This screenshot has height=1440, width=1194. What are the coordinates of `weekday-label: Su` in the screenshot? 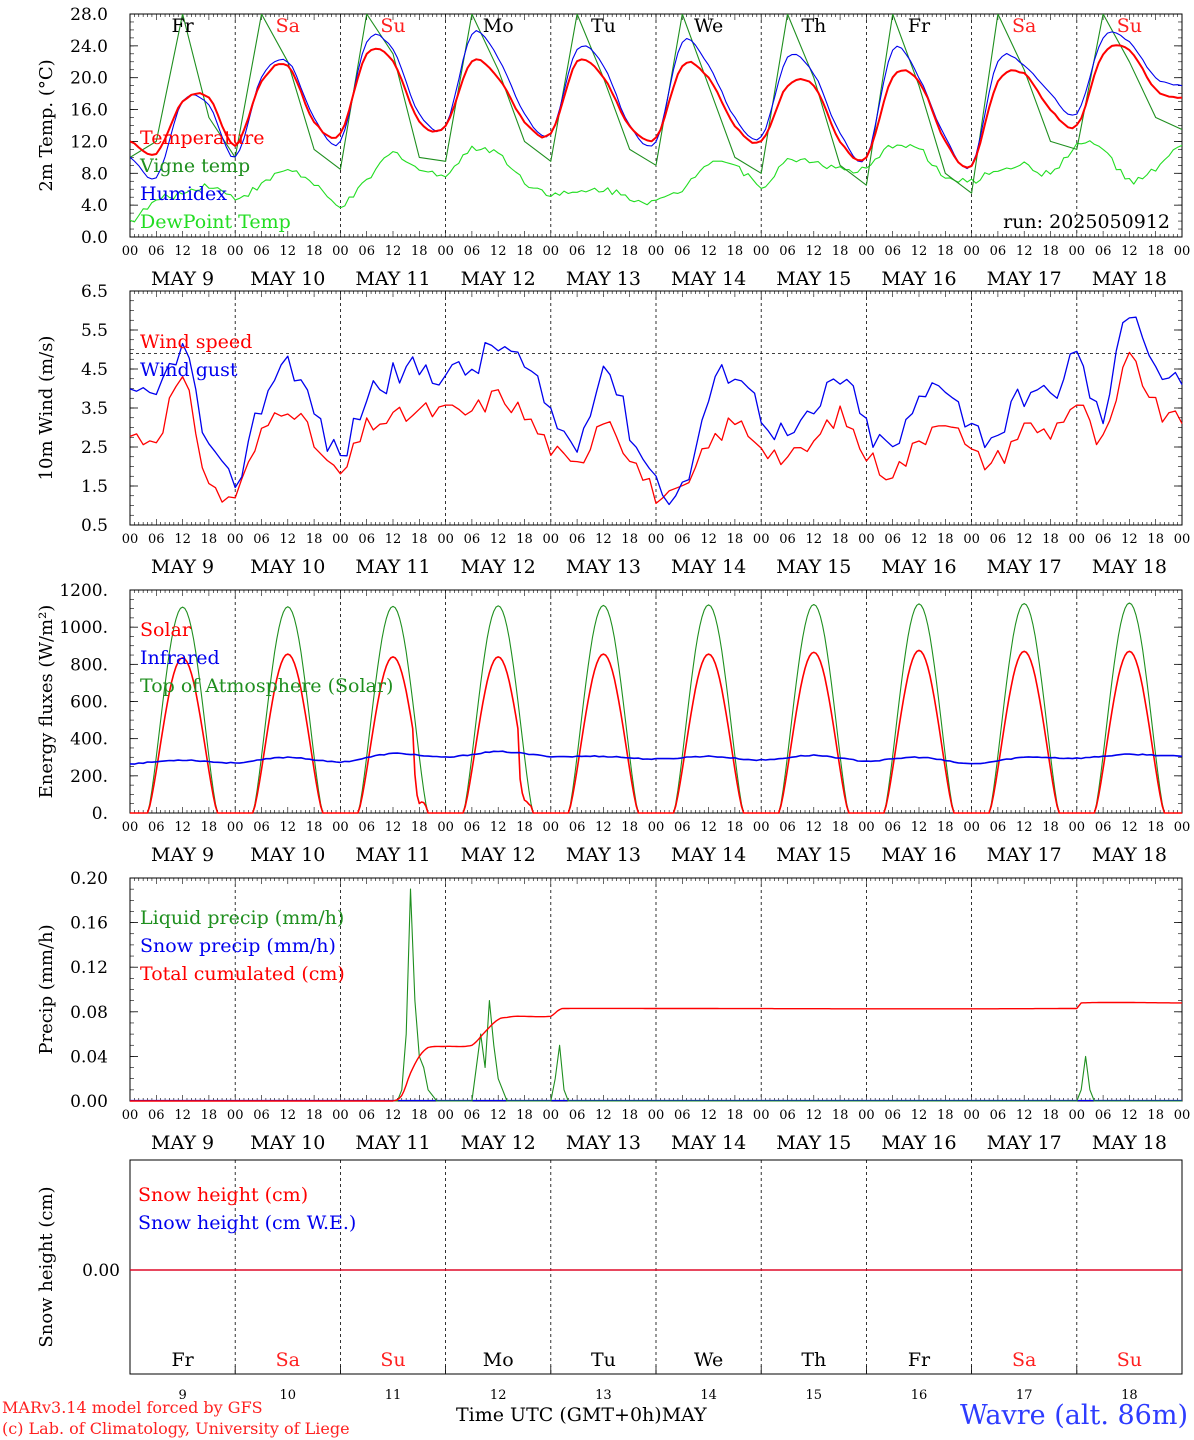 It's located at (1129, 1360).